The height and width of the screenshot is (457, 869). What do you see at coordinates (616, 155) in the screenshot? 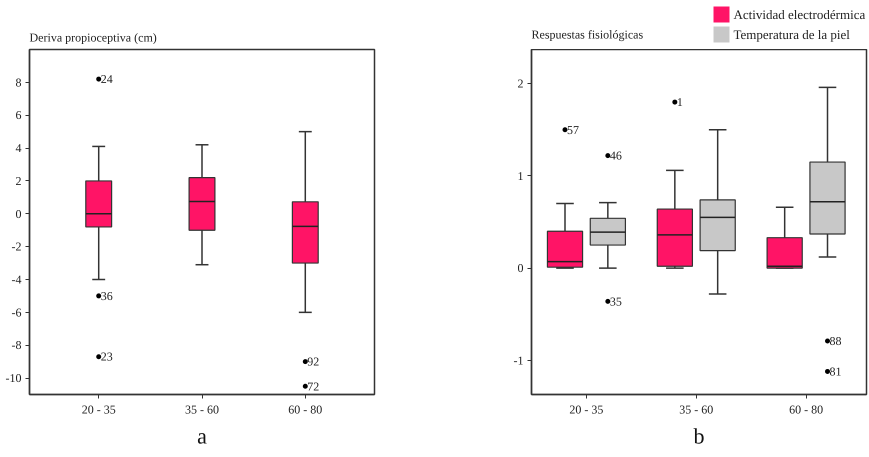
I see `annotation: 46` at bounding box center [616, 155].